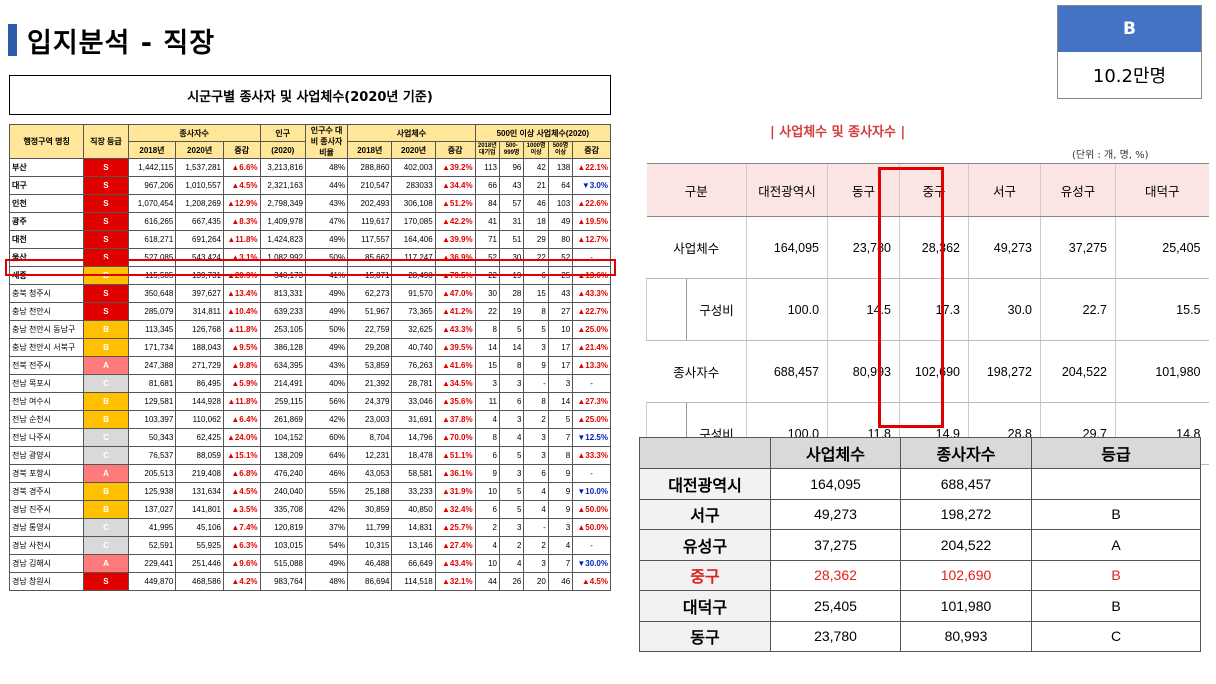  What do you see at coordinates (413, 221) in the screenshot?
I see `cell: 170,085` at bounding box center [413, 221].